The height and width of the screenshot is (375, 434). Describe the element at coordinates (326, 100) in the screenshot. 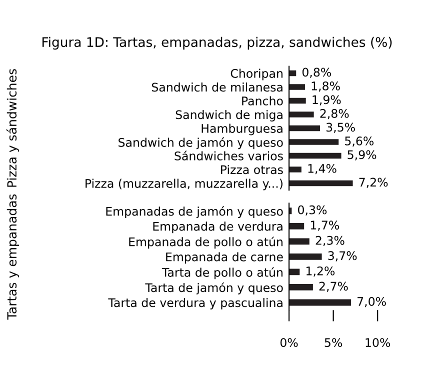

I see `data-label: 1,9%` at that location.